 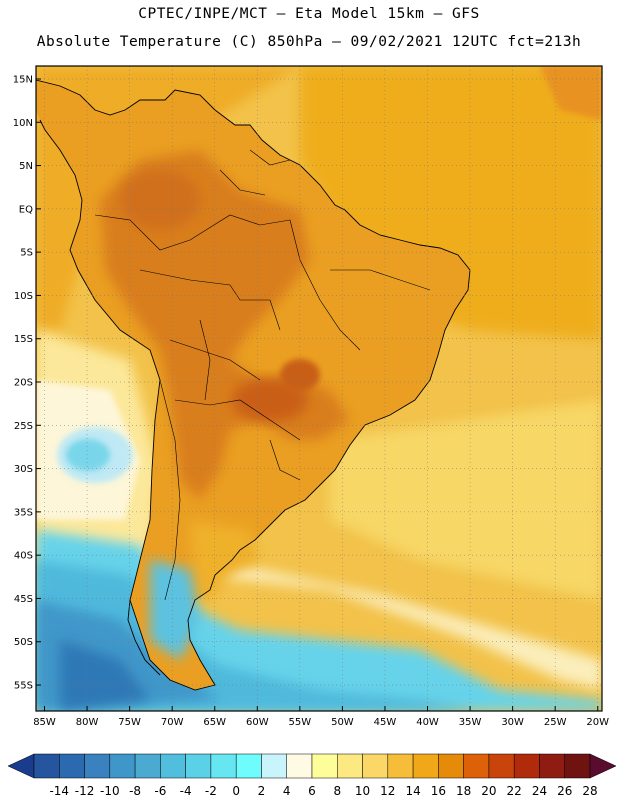 What do you see at coordinates (257, 722) in the screenshot?
I see `lon-tick-label: 60W` at bounding box center [257, 722].